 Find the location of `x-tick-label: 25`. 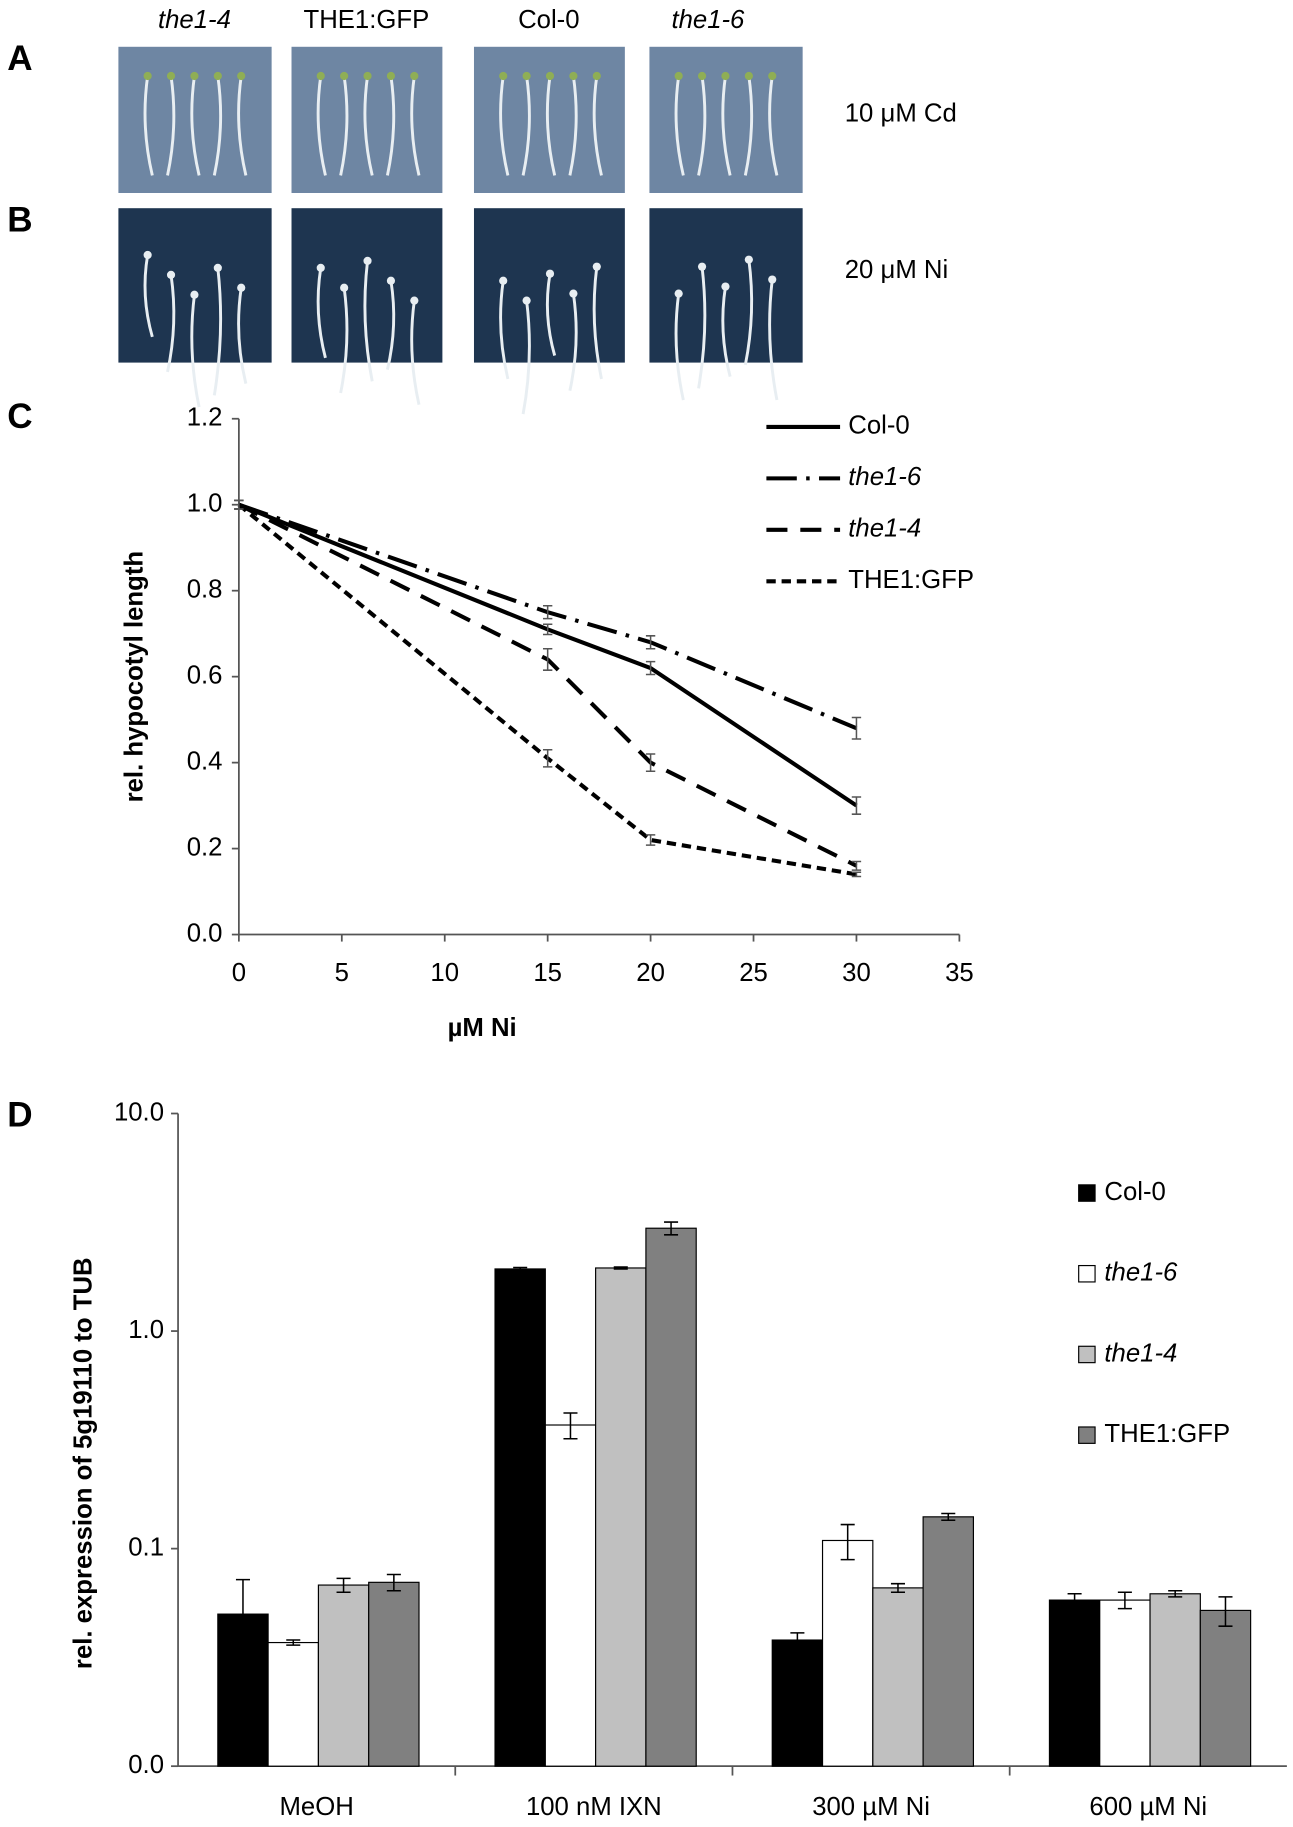

x-tick-label: 25 is located at coordinates (753, 973).